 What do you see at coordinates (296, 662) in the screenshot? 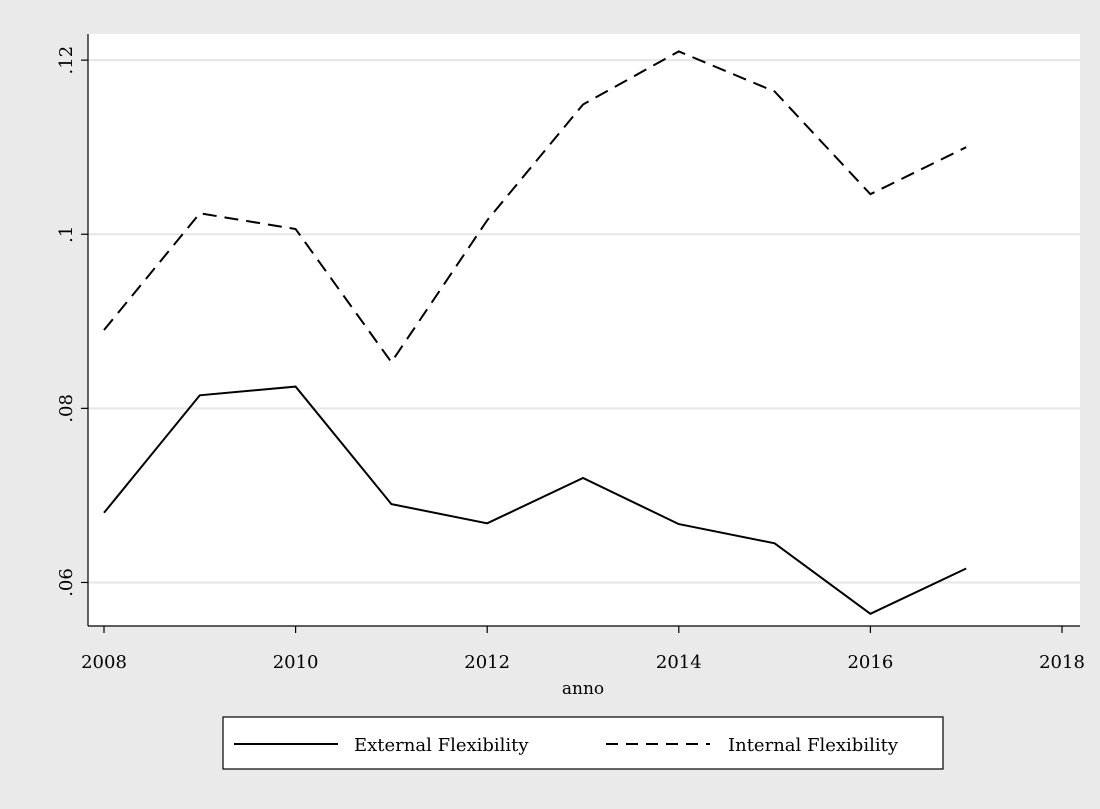
I see `x-tick-label: 2010` at bounding box center [296, 662].